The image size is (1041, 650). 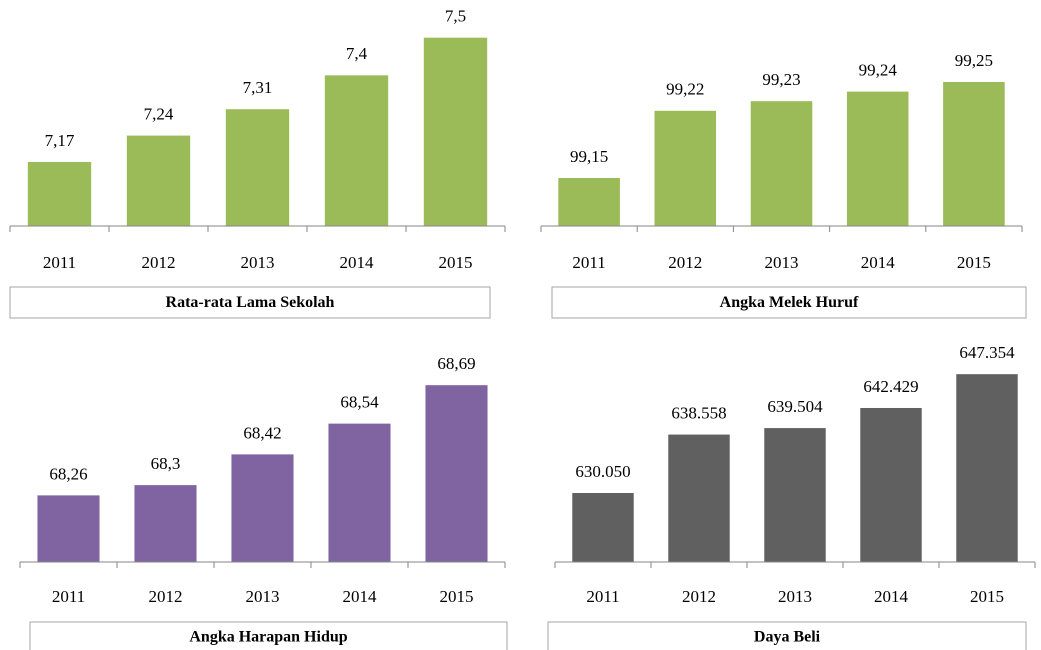 I want to click on data-label: 7,5, so click(x=455, y=16).